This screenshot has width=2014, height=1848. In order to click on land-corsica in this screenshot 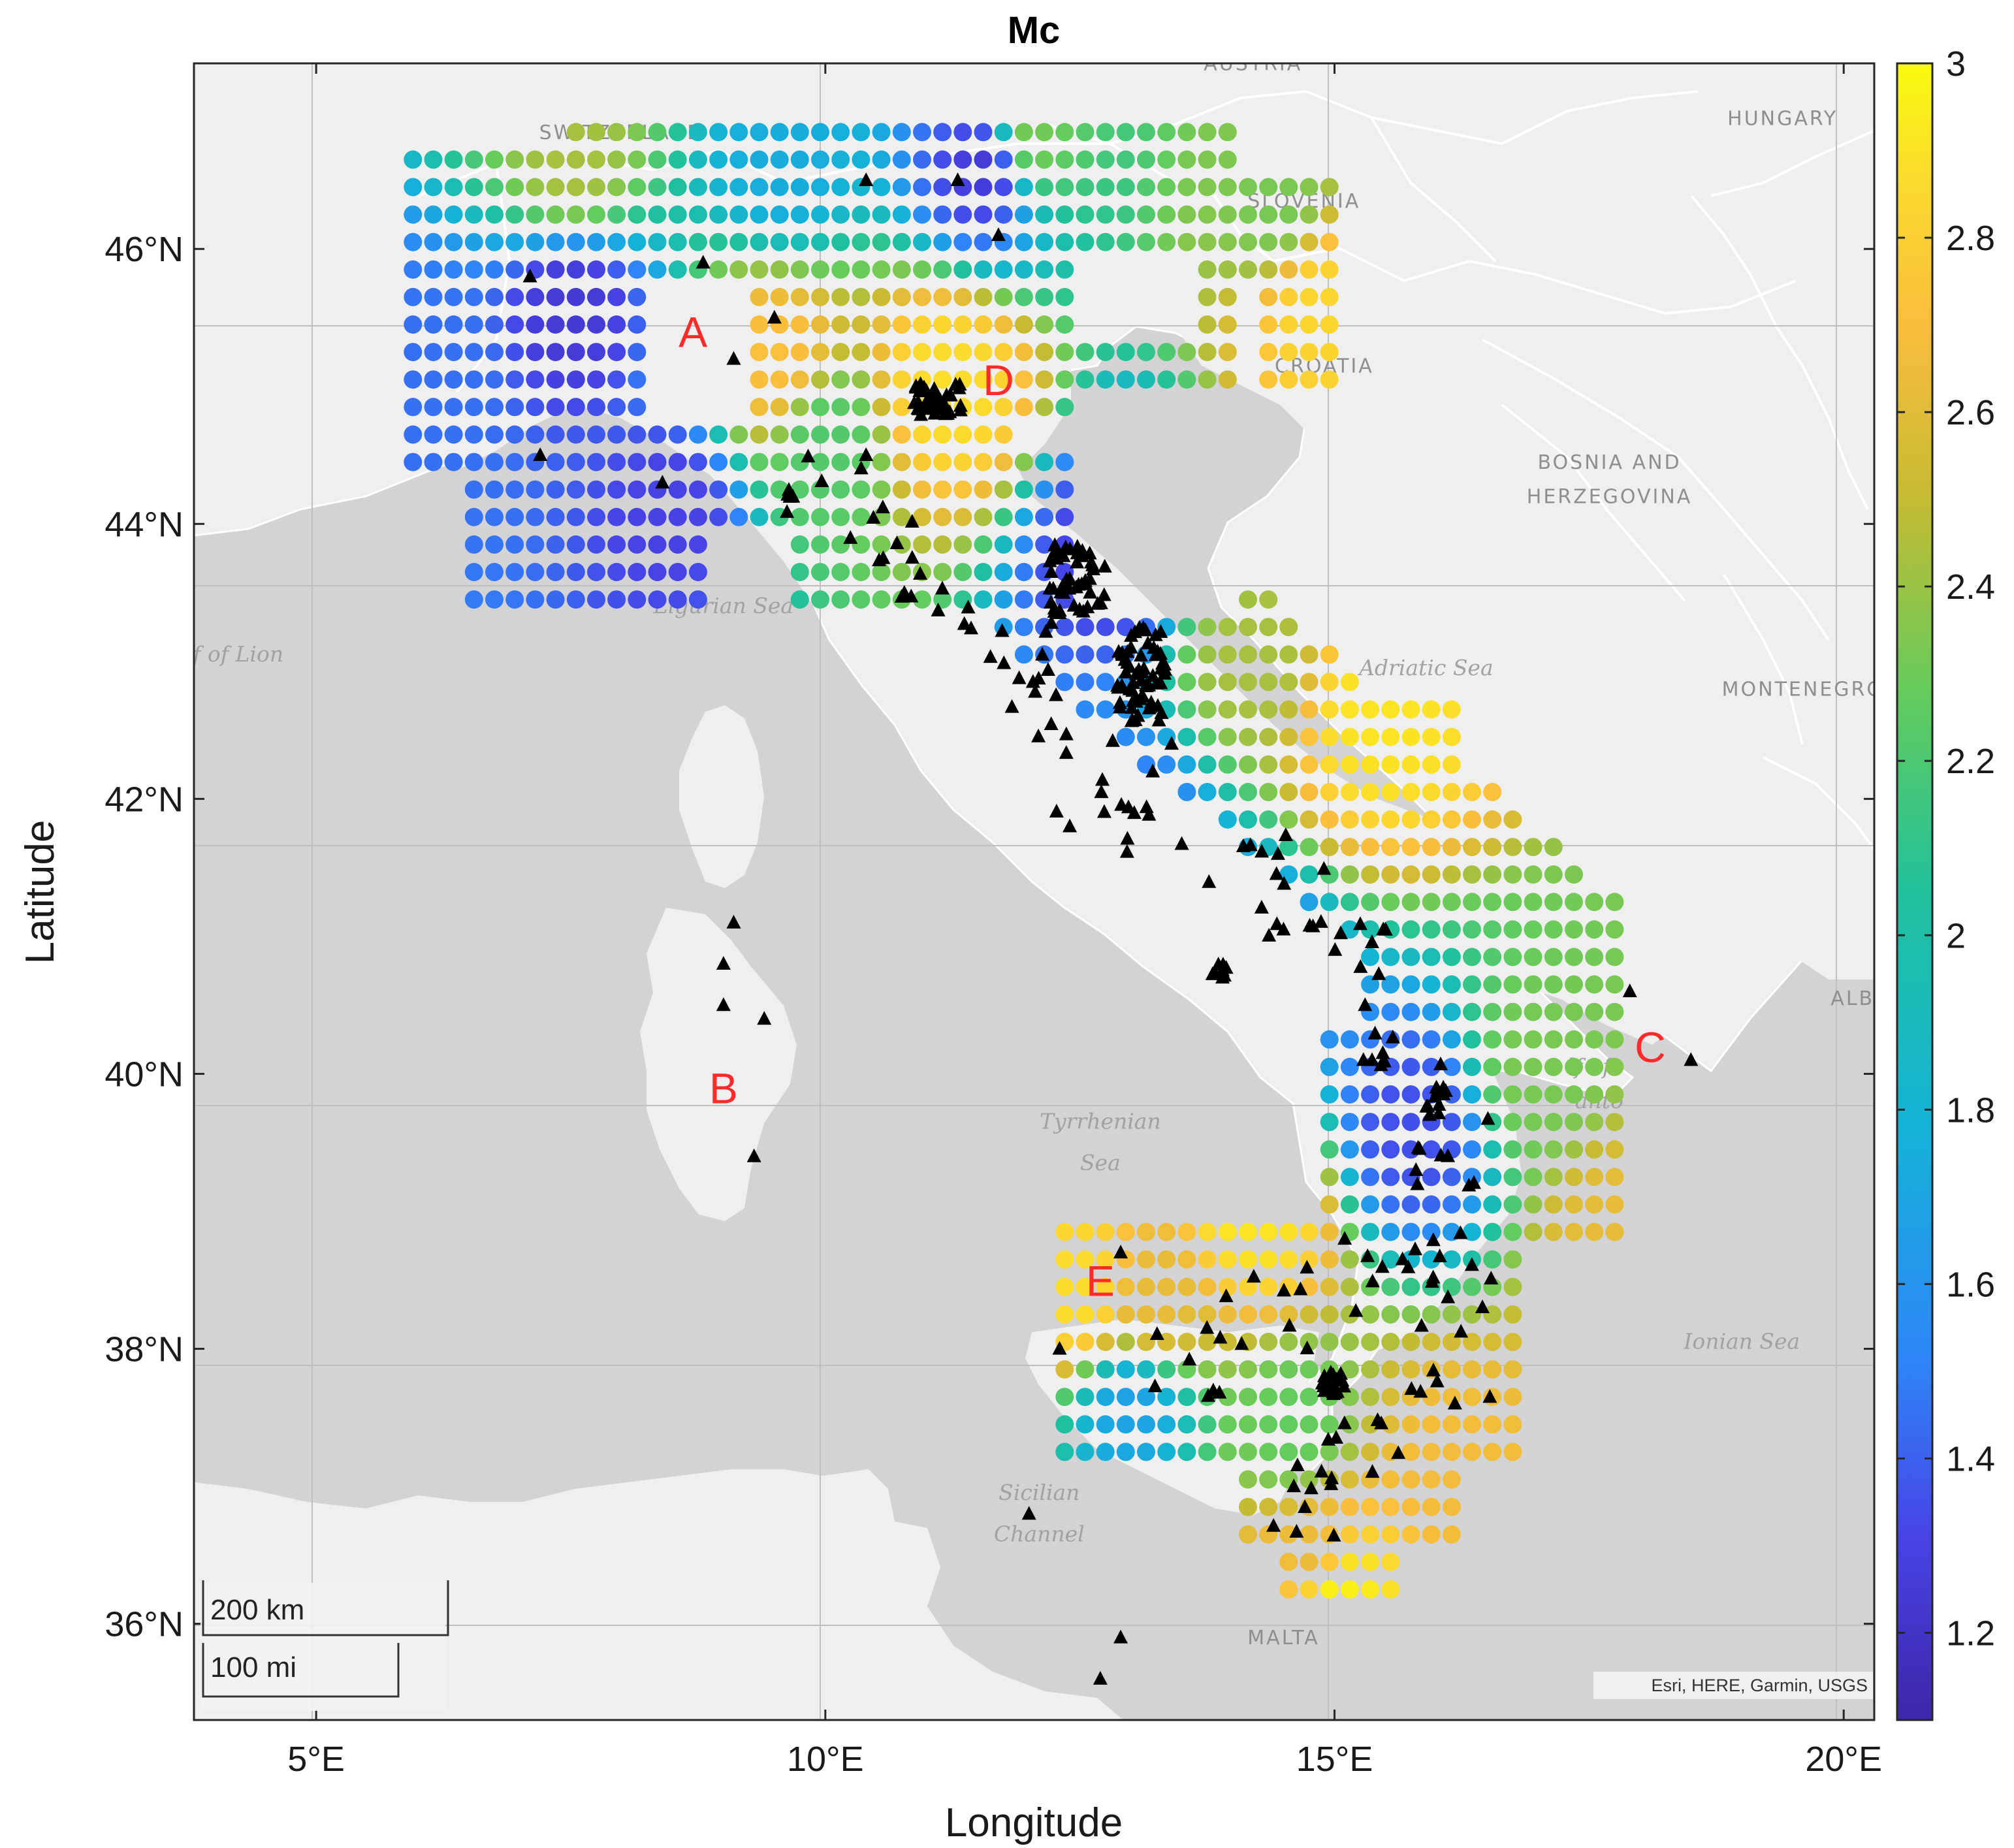, I will do `click(721, 796)`.